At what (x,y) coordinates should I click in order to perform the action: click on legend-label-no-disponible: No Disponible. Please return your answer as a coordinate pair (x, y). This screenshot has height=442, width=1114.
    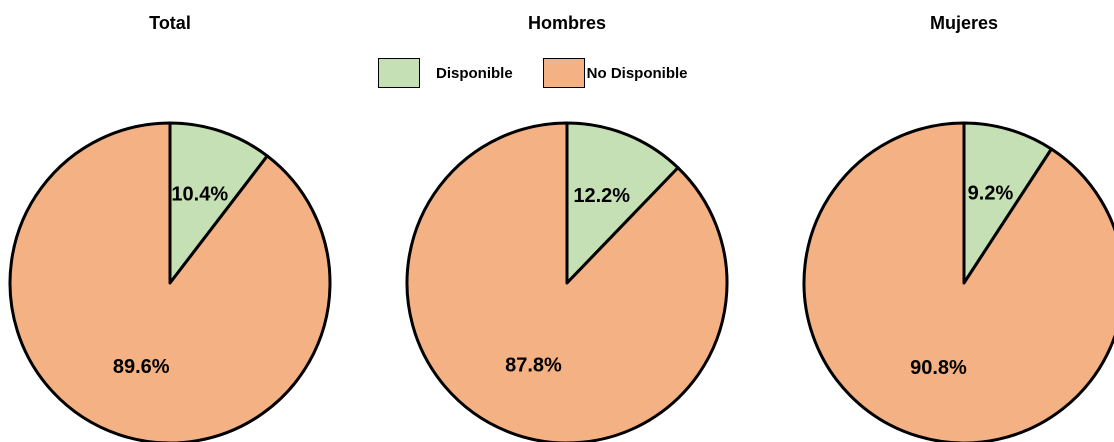
    Looking at the image, I should click on (637, 73).